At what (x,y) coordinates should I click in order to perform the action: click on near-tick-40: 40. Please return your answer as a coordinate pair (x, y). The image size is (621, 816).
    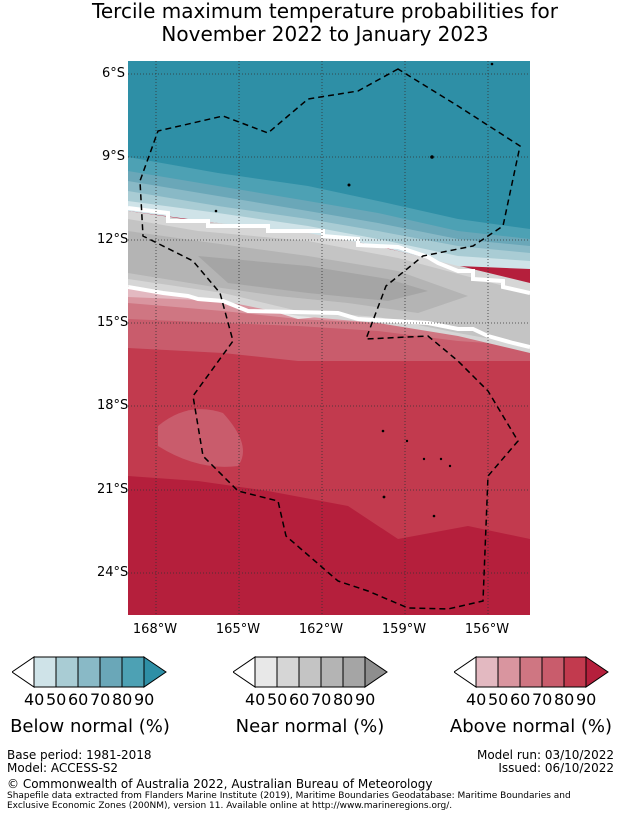
    Looking at the image, I should click on (255, 699).